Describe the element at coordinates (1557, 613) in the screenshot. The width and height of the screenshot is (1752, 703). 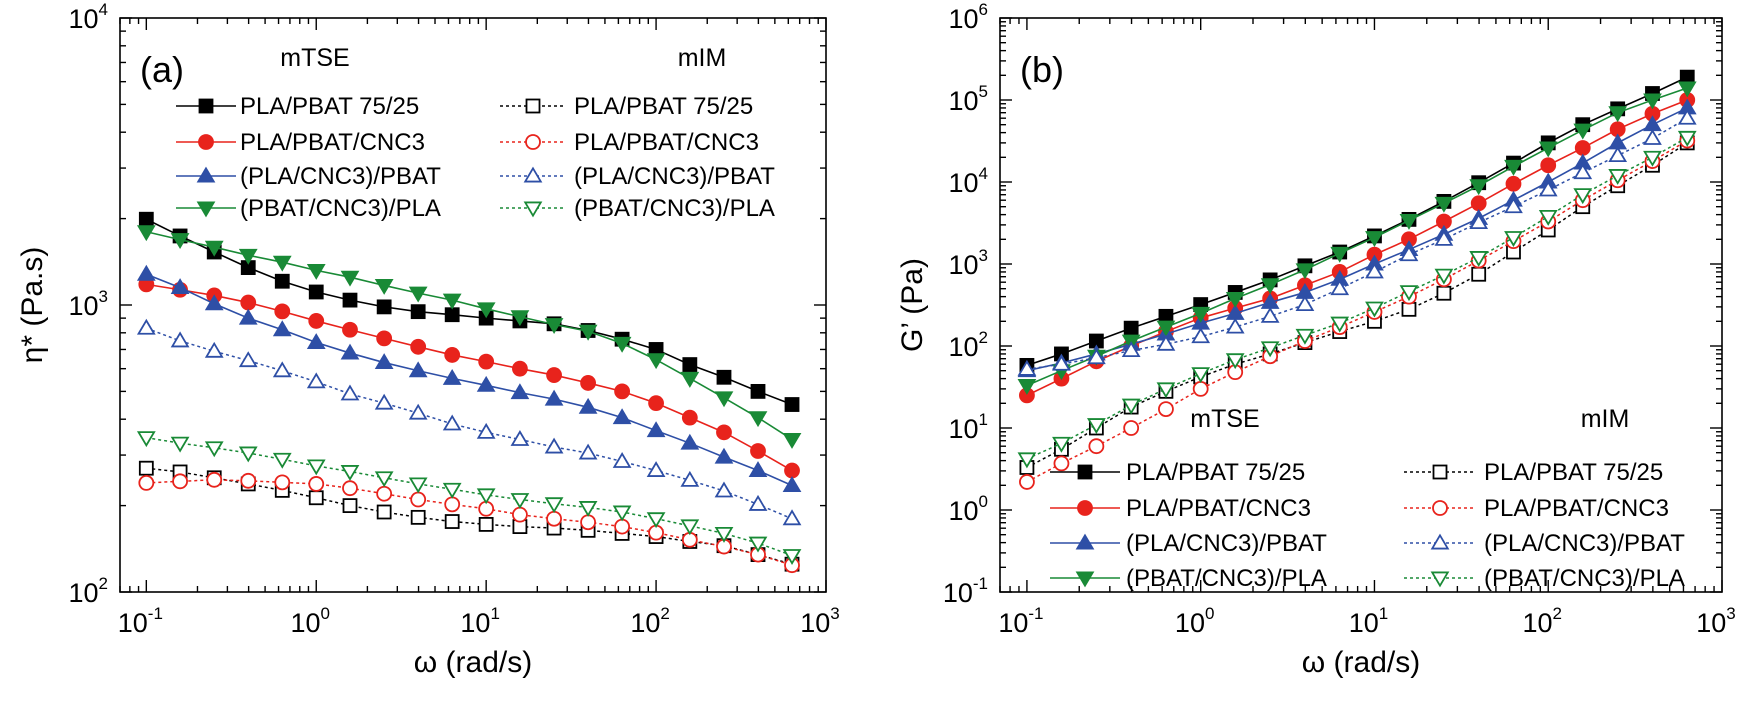
I see `x-tick-exp: 2` at that location.